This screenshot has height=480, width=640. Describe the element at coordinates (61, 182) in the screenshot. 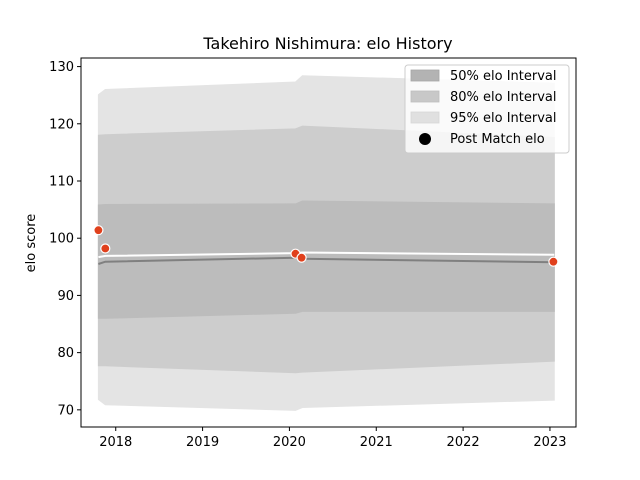

I see `y-tick-label: 110` at that location.